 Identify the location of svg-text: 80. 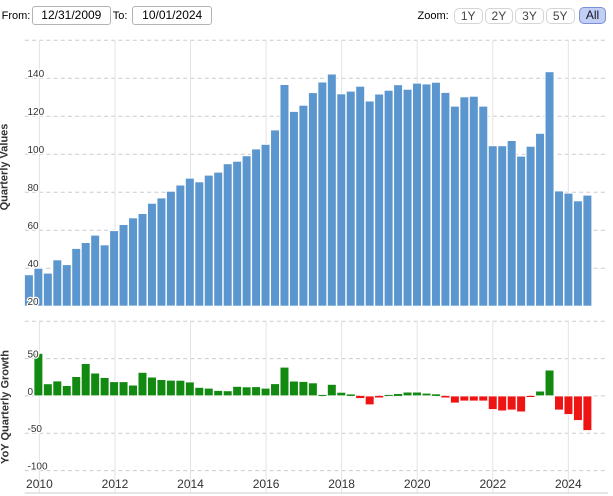
(34, 188).